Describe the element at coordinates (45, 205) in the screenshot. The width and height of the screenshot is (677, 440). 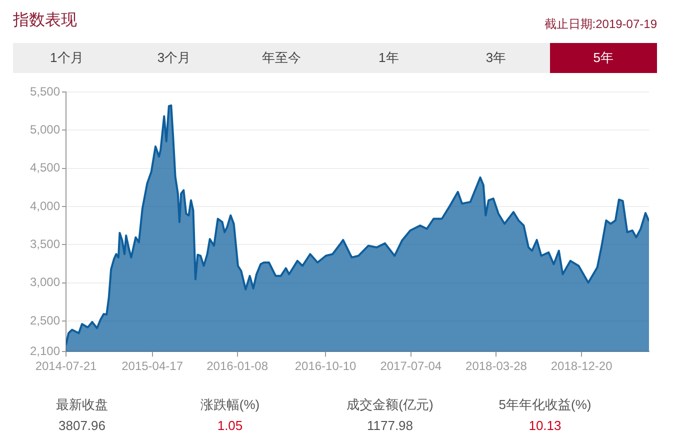
I see `y-tick-label: 4,000` at that location.